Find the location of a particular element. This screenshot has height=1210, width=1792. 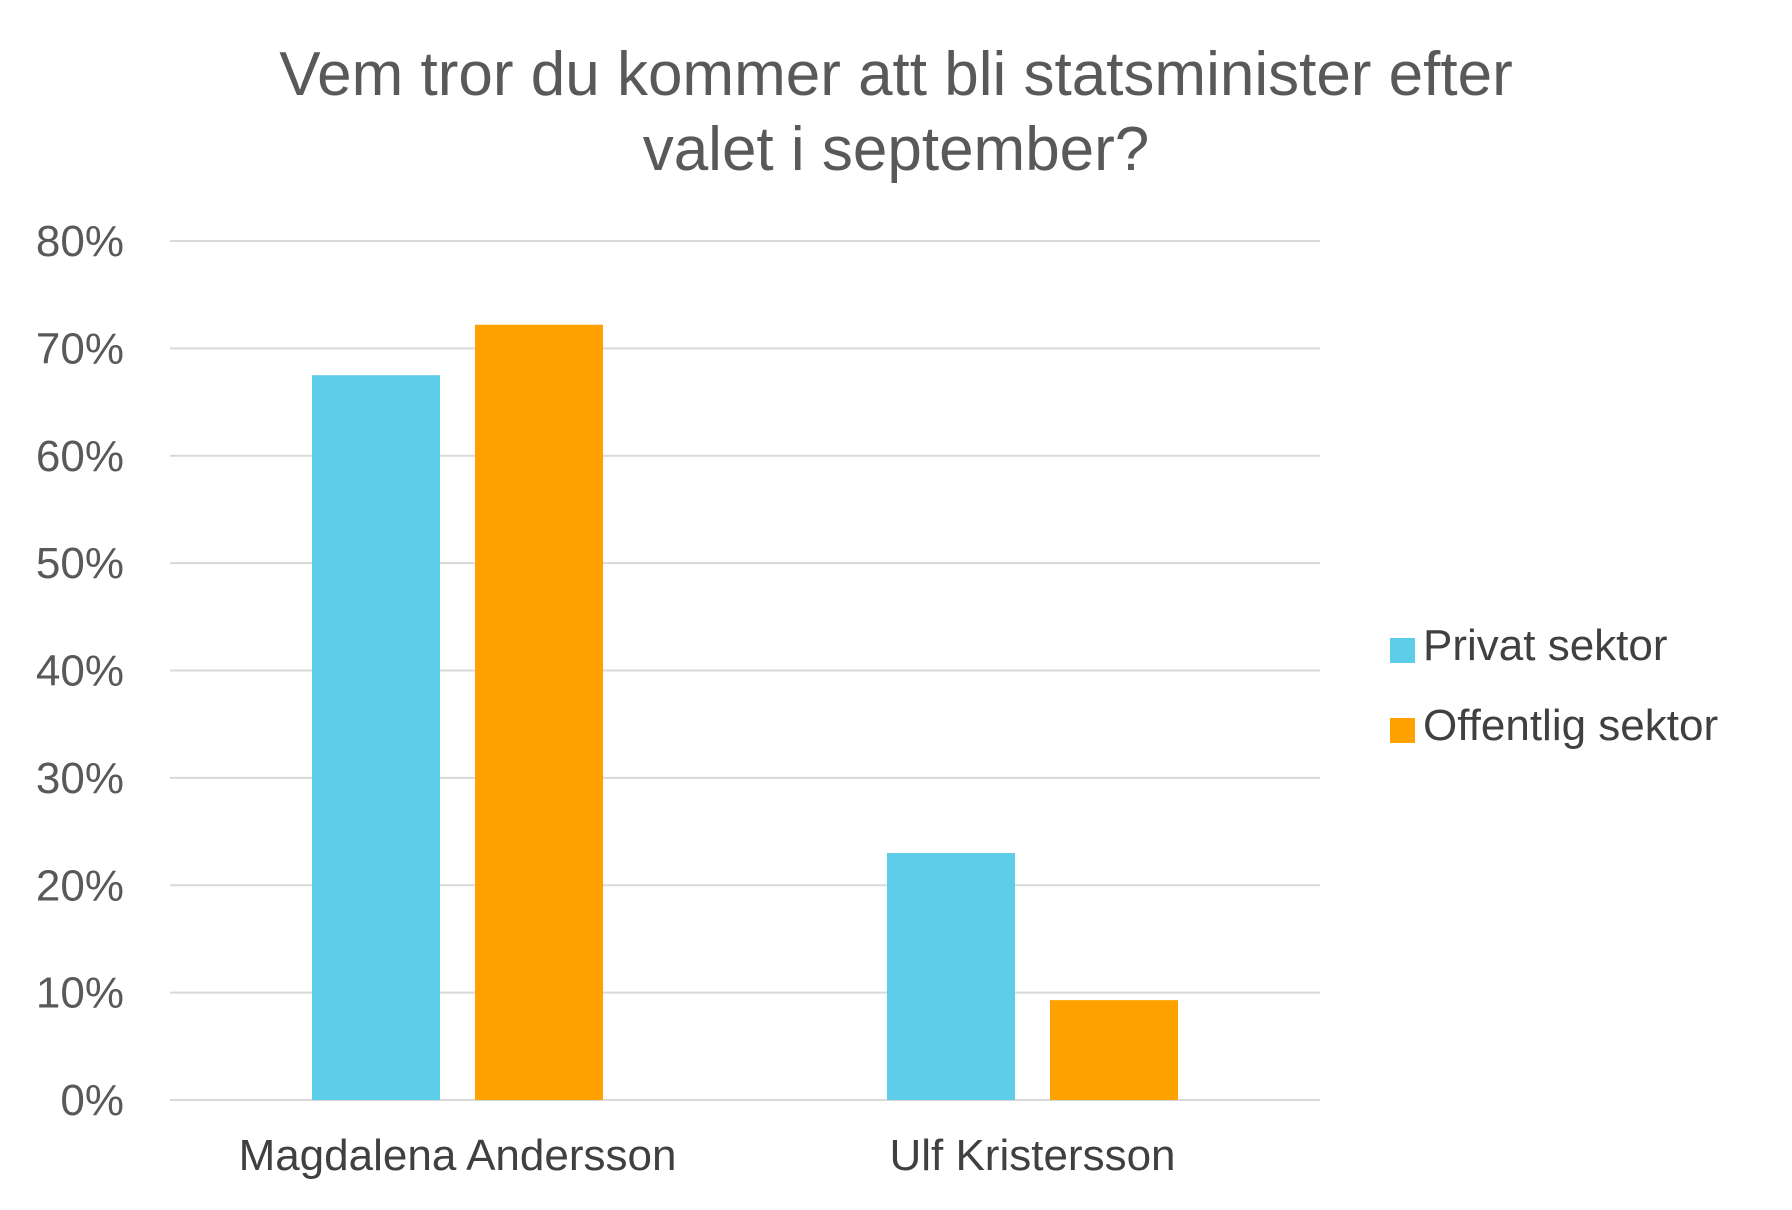

y-axis: 0% 10% 20% 30% 40% 50% 60% 70% 80% is located at coordinates (80, 671).